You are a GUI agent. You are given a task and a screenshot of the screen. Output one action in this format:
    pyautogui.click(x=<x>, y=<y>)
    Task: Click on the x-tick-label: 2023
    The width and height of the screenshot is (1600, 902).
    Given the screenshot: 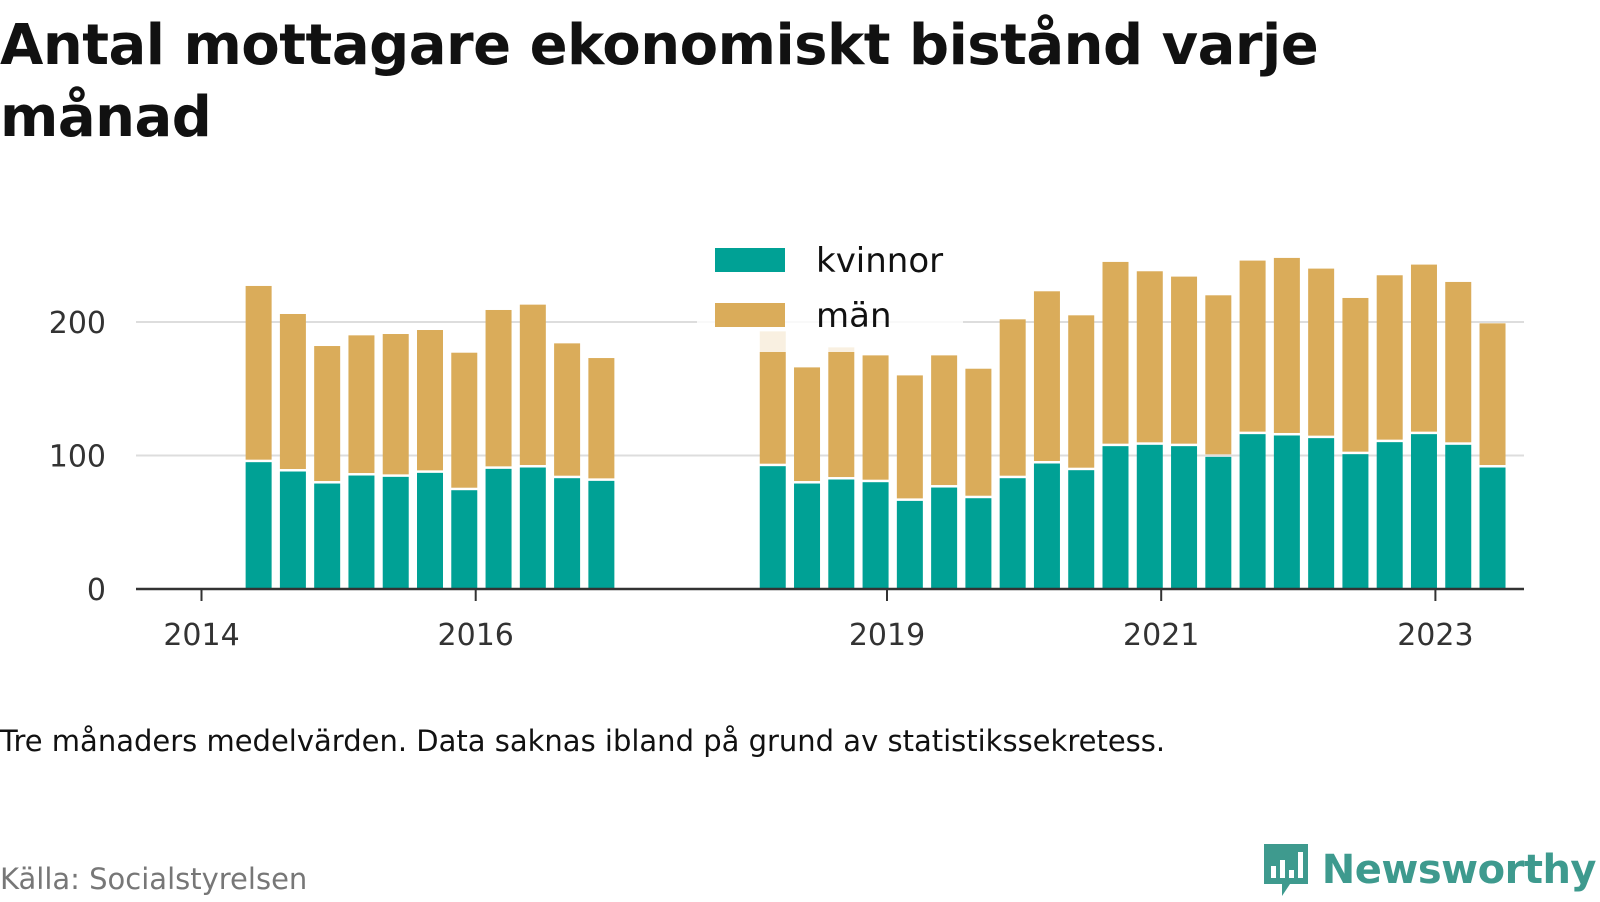 What is the action you would take?
    pyautogui.click(x=1435, y=635)
    